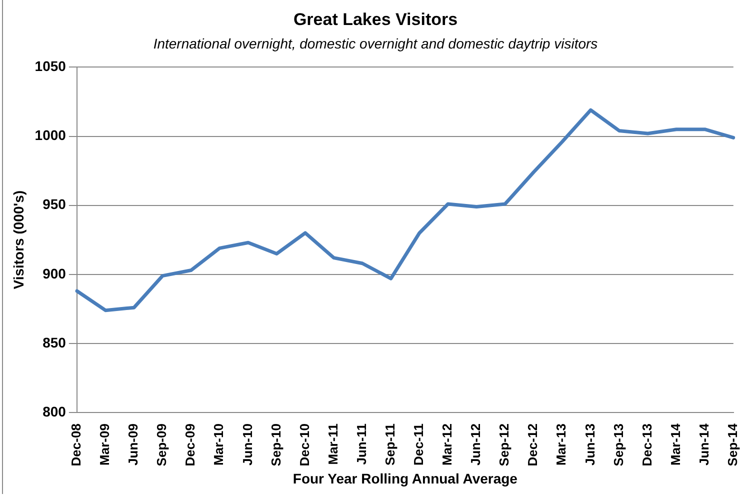 This screenshot has height=496, width=753. Describe the element at coordinates (405, 478) in the screenshot. I see `x-axis-title: Four Year Rolling Annual Average` at that location.